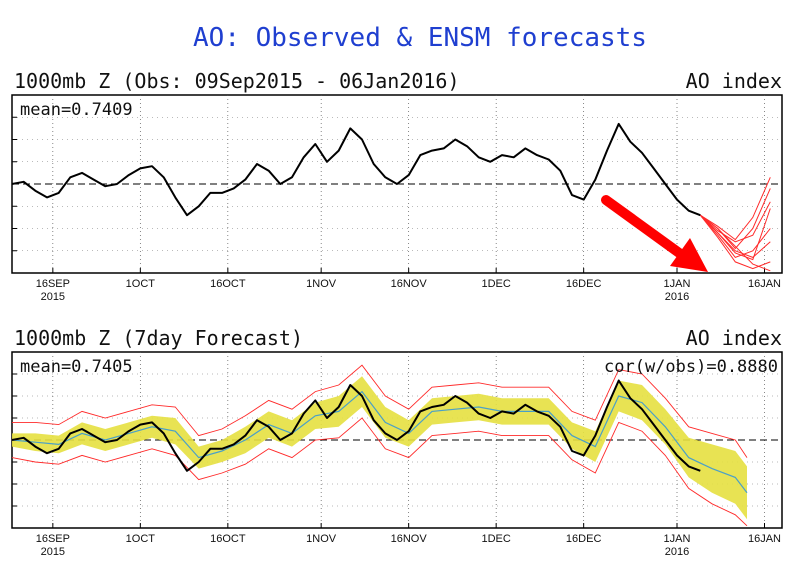 Image resolution: width=800 pixels, height=576 pixels. Describe the element at coordinates (237, 81) in the screenshot. I see `top-panel-title: 1000mb Z (Obs: 09Sep2015 - 06Jan2016)` at that location.